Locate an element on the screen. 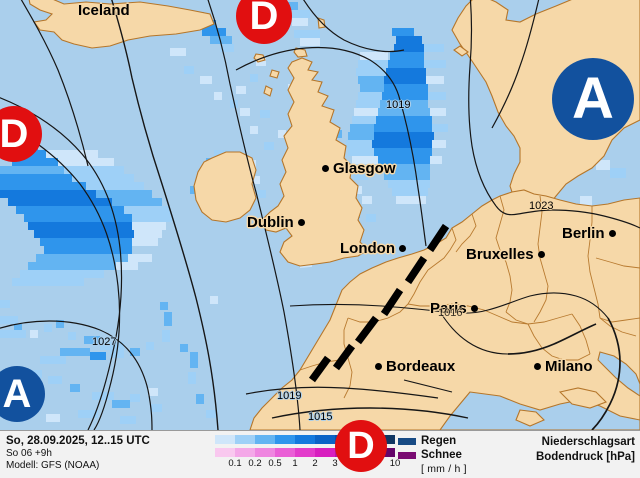  city-paris: Paris is located at coordinates (454, 308).